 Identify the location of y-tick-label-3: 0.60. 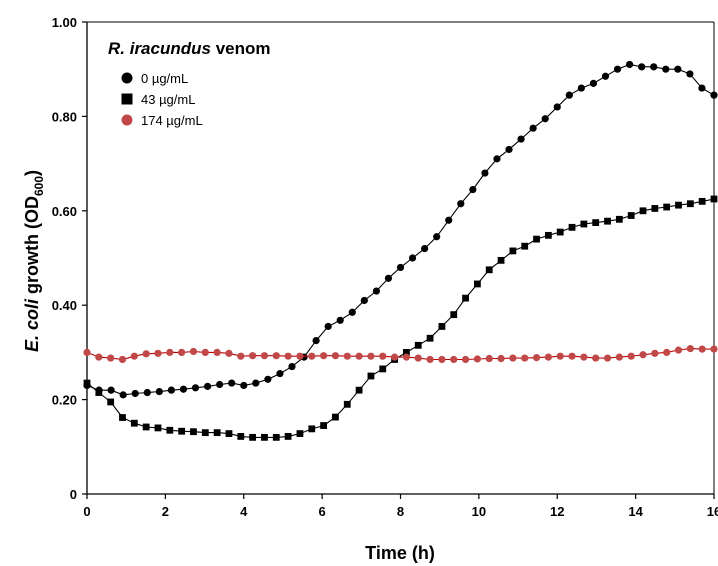
(64, 211).